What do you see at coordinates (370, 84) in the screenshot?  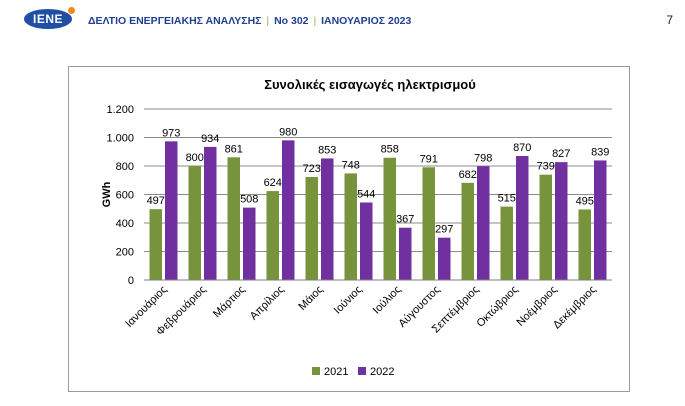 I see `chart-title: Συνολικές εισαγωγές ηλεκτρισμού` at bounding box center [370, 84].